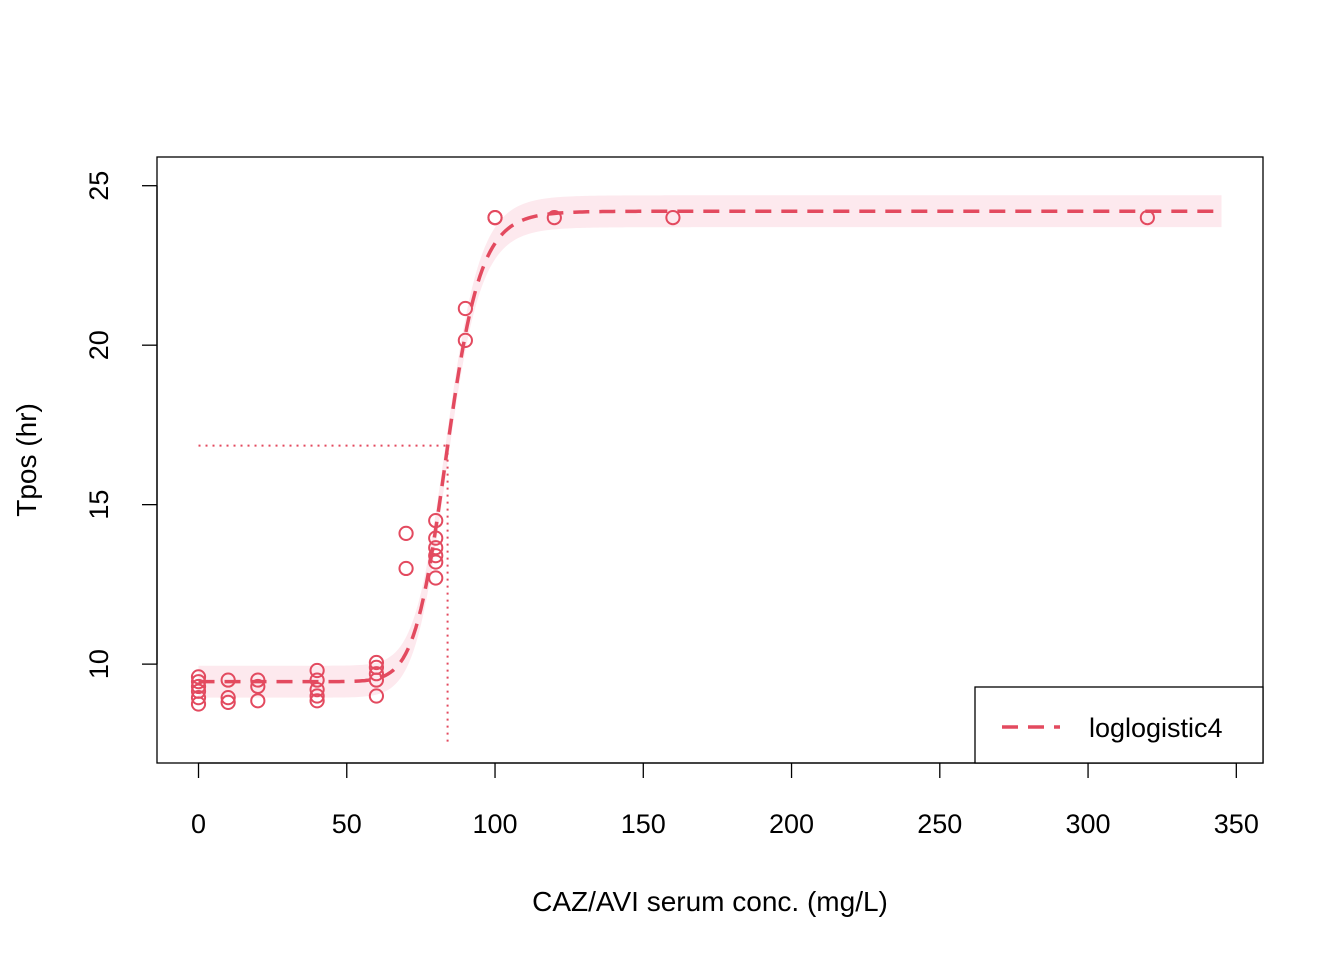 This screenshot has height=960, width=1344. Describe the element at coordinates (121, 425) in the screenshot. I see `y-axis: 10 15 20 25` at that location.